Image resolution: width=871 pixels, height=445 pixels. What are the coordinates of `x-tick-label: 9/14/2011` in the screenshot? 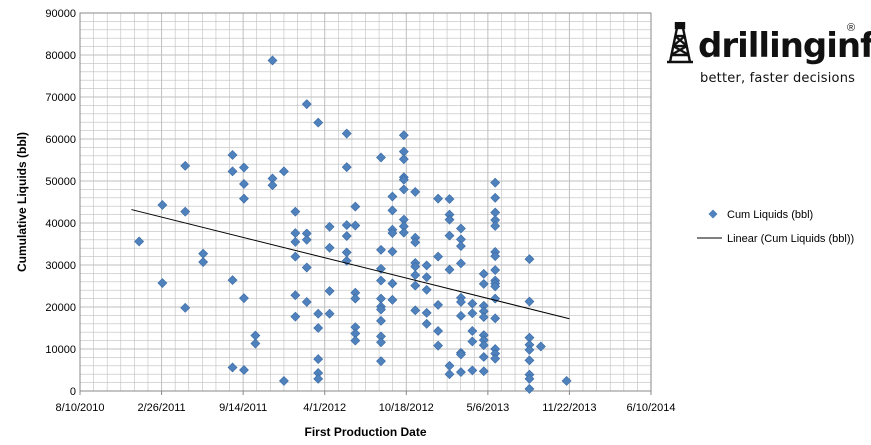 It's located at (243, 408).